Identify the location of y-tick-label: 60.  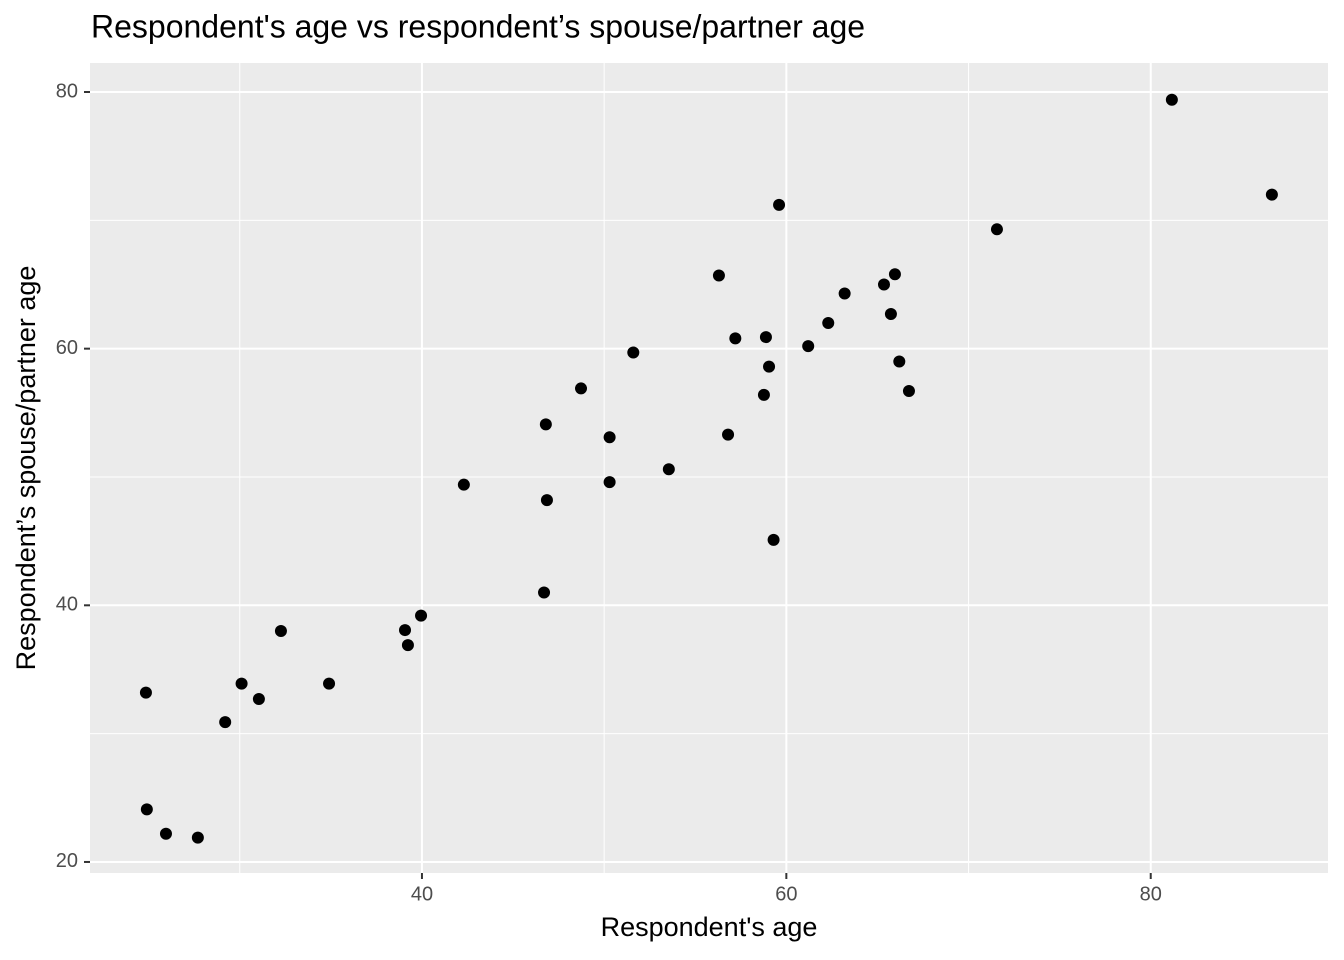
(67, 348).